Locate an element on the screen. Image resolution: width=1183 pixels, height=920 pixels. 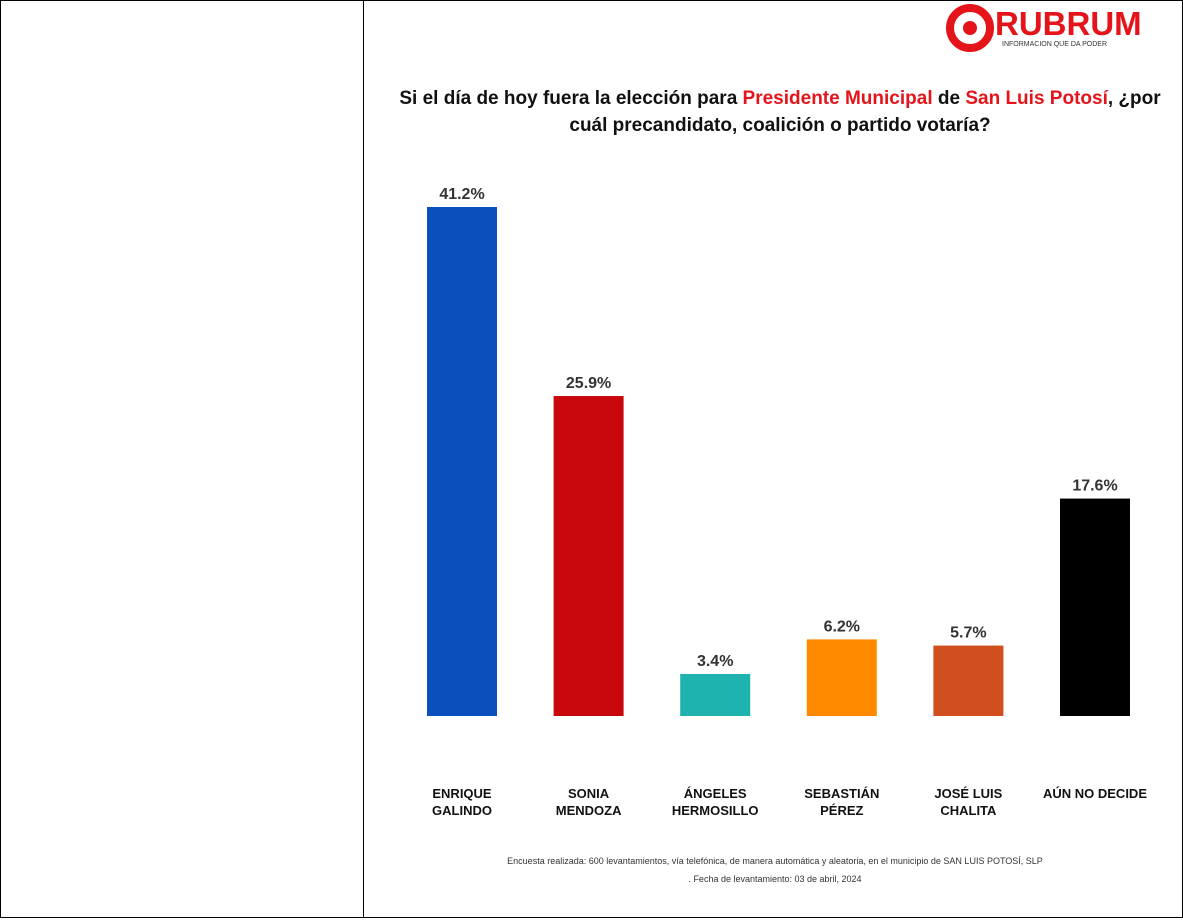
value-label: 25.9% is located at coordinates (588, 383).